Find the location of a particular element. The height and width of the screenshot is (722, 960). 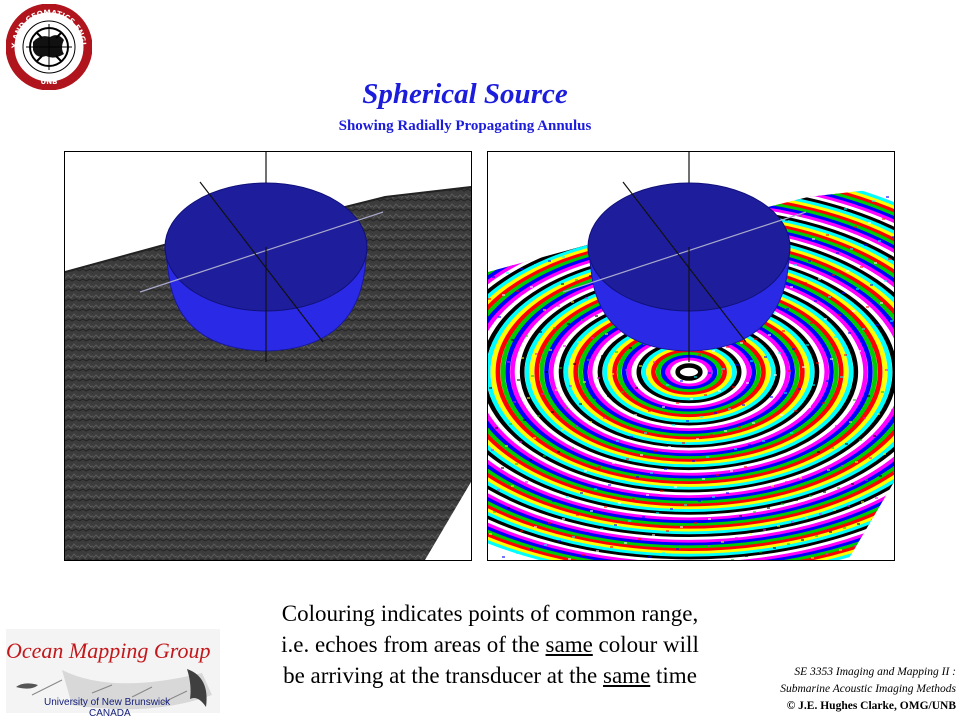

right-spherical-source is located at coordinates (684, 257).